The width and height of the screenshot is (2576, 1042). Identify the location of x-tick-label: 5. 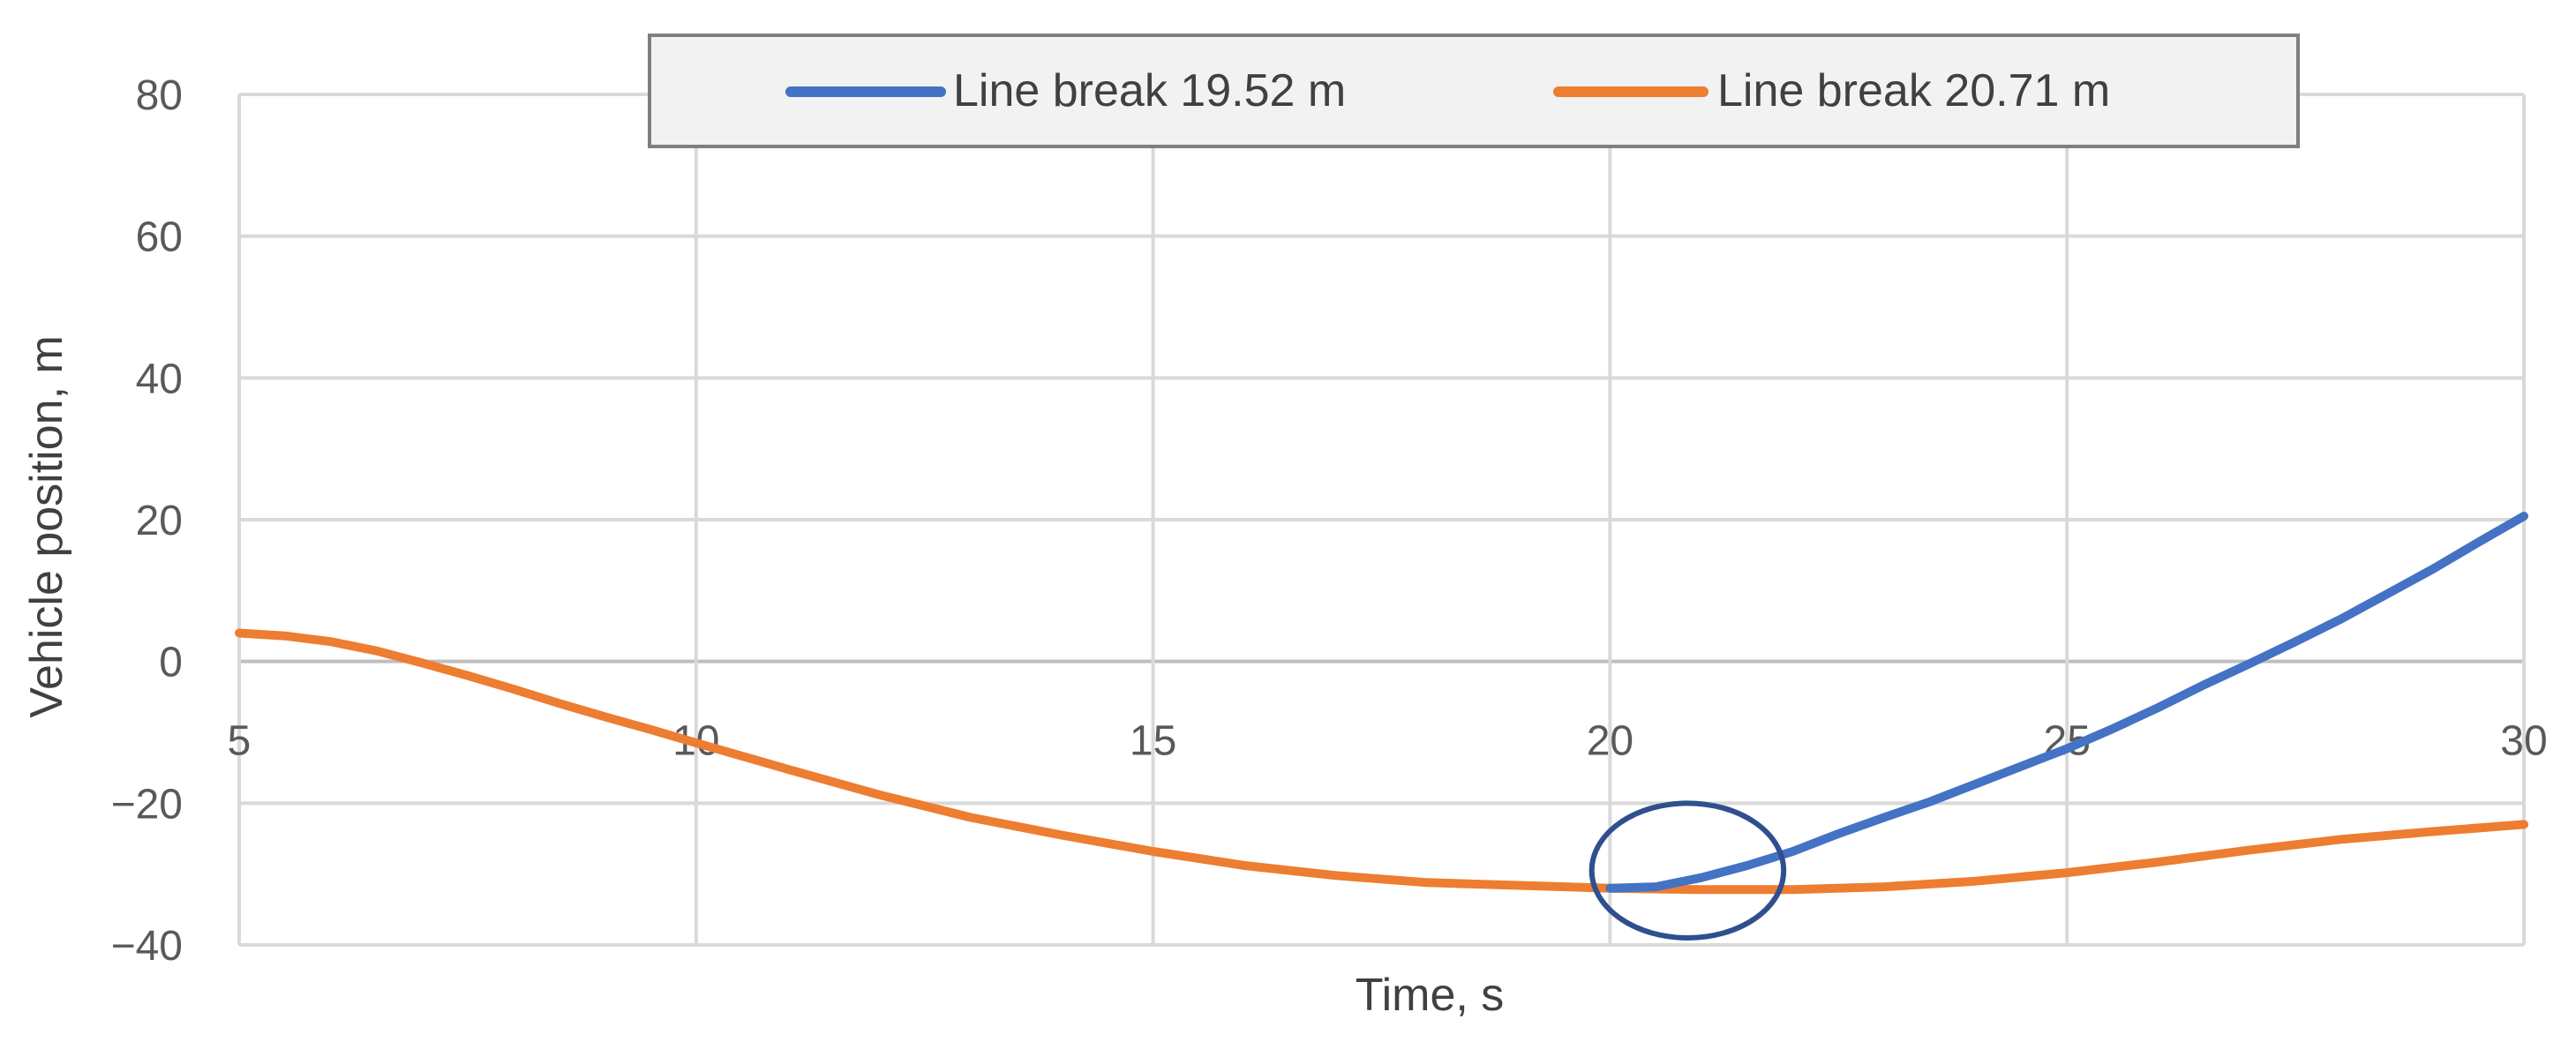
(240, 741).